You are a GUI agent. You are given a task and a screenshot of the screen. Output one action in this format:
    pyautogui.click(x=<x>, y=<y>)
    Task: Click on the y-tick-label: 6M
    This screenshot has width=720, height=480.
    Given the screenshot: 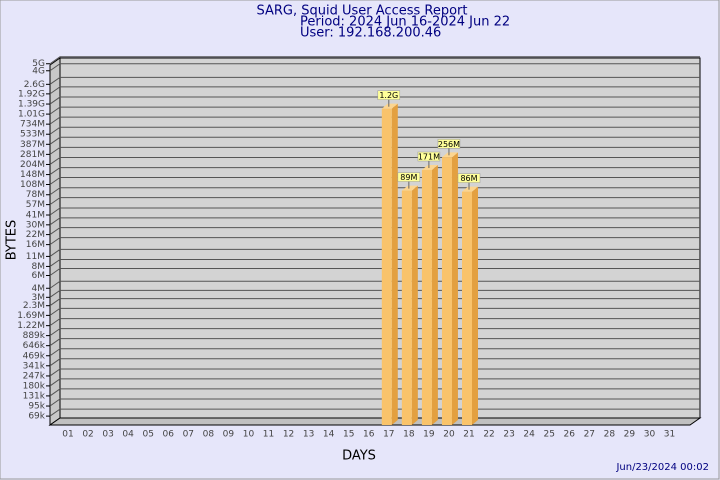 What is the action you would take?
    pyautogui.click(x=39, y=276)
    